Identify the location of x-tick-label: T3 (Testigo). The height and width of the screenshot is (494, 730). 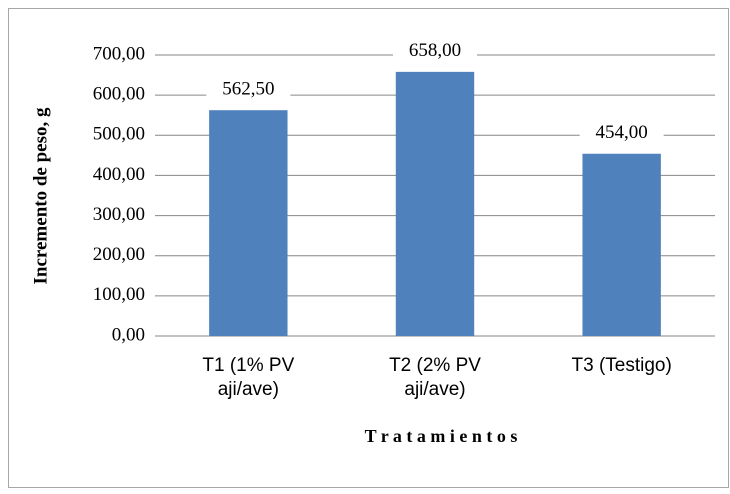
(622, 365).